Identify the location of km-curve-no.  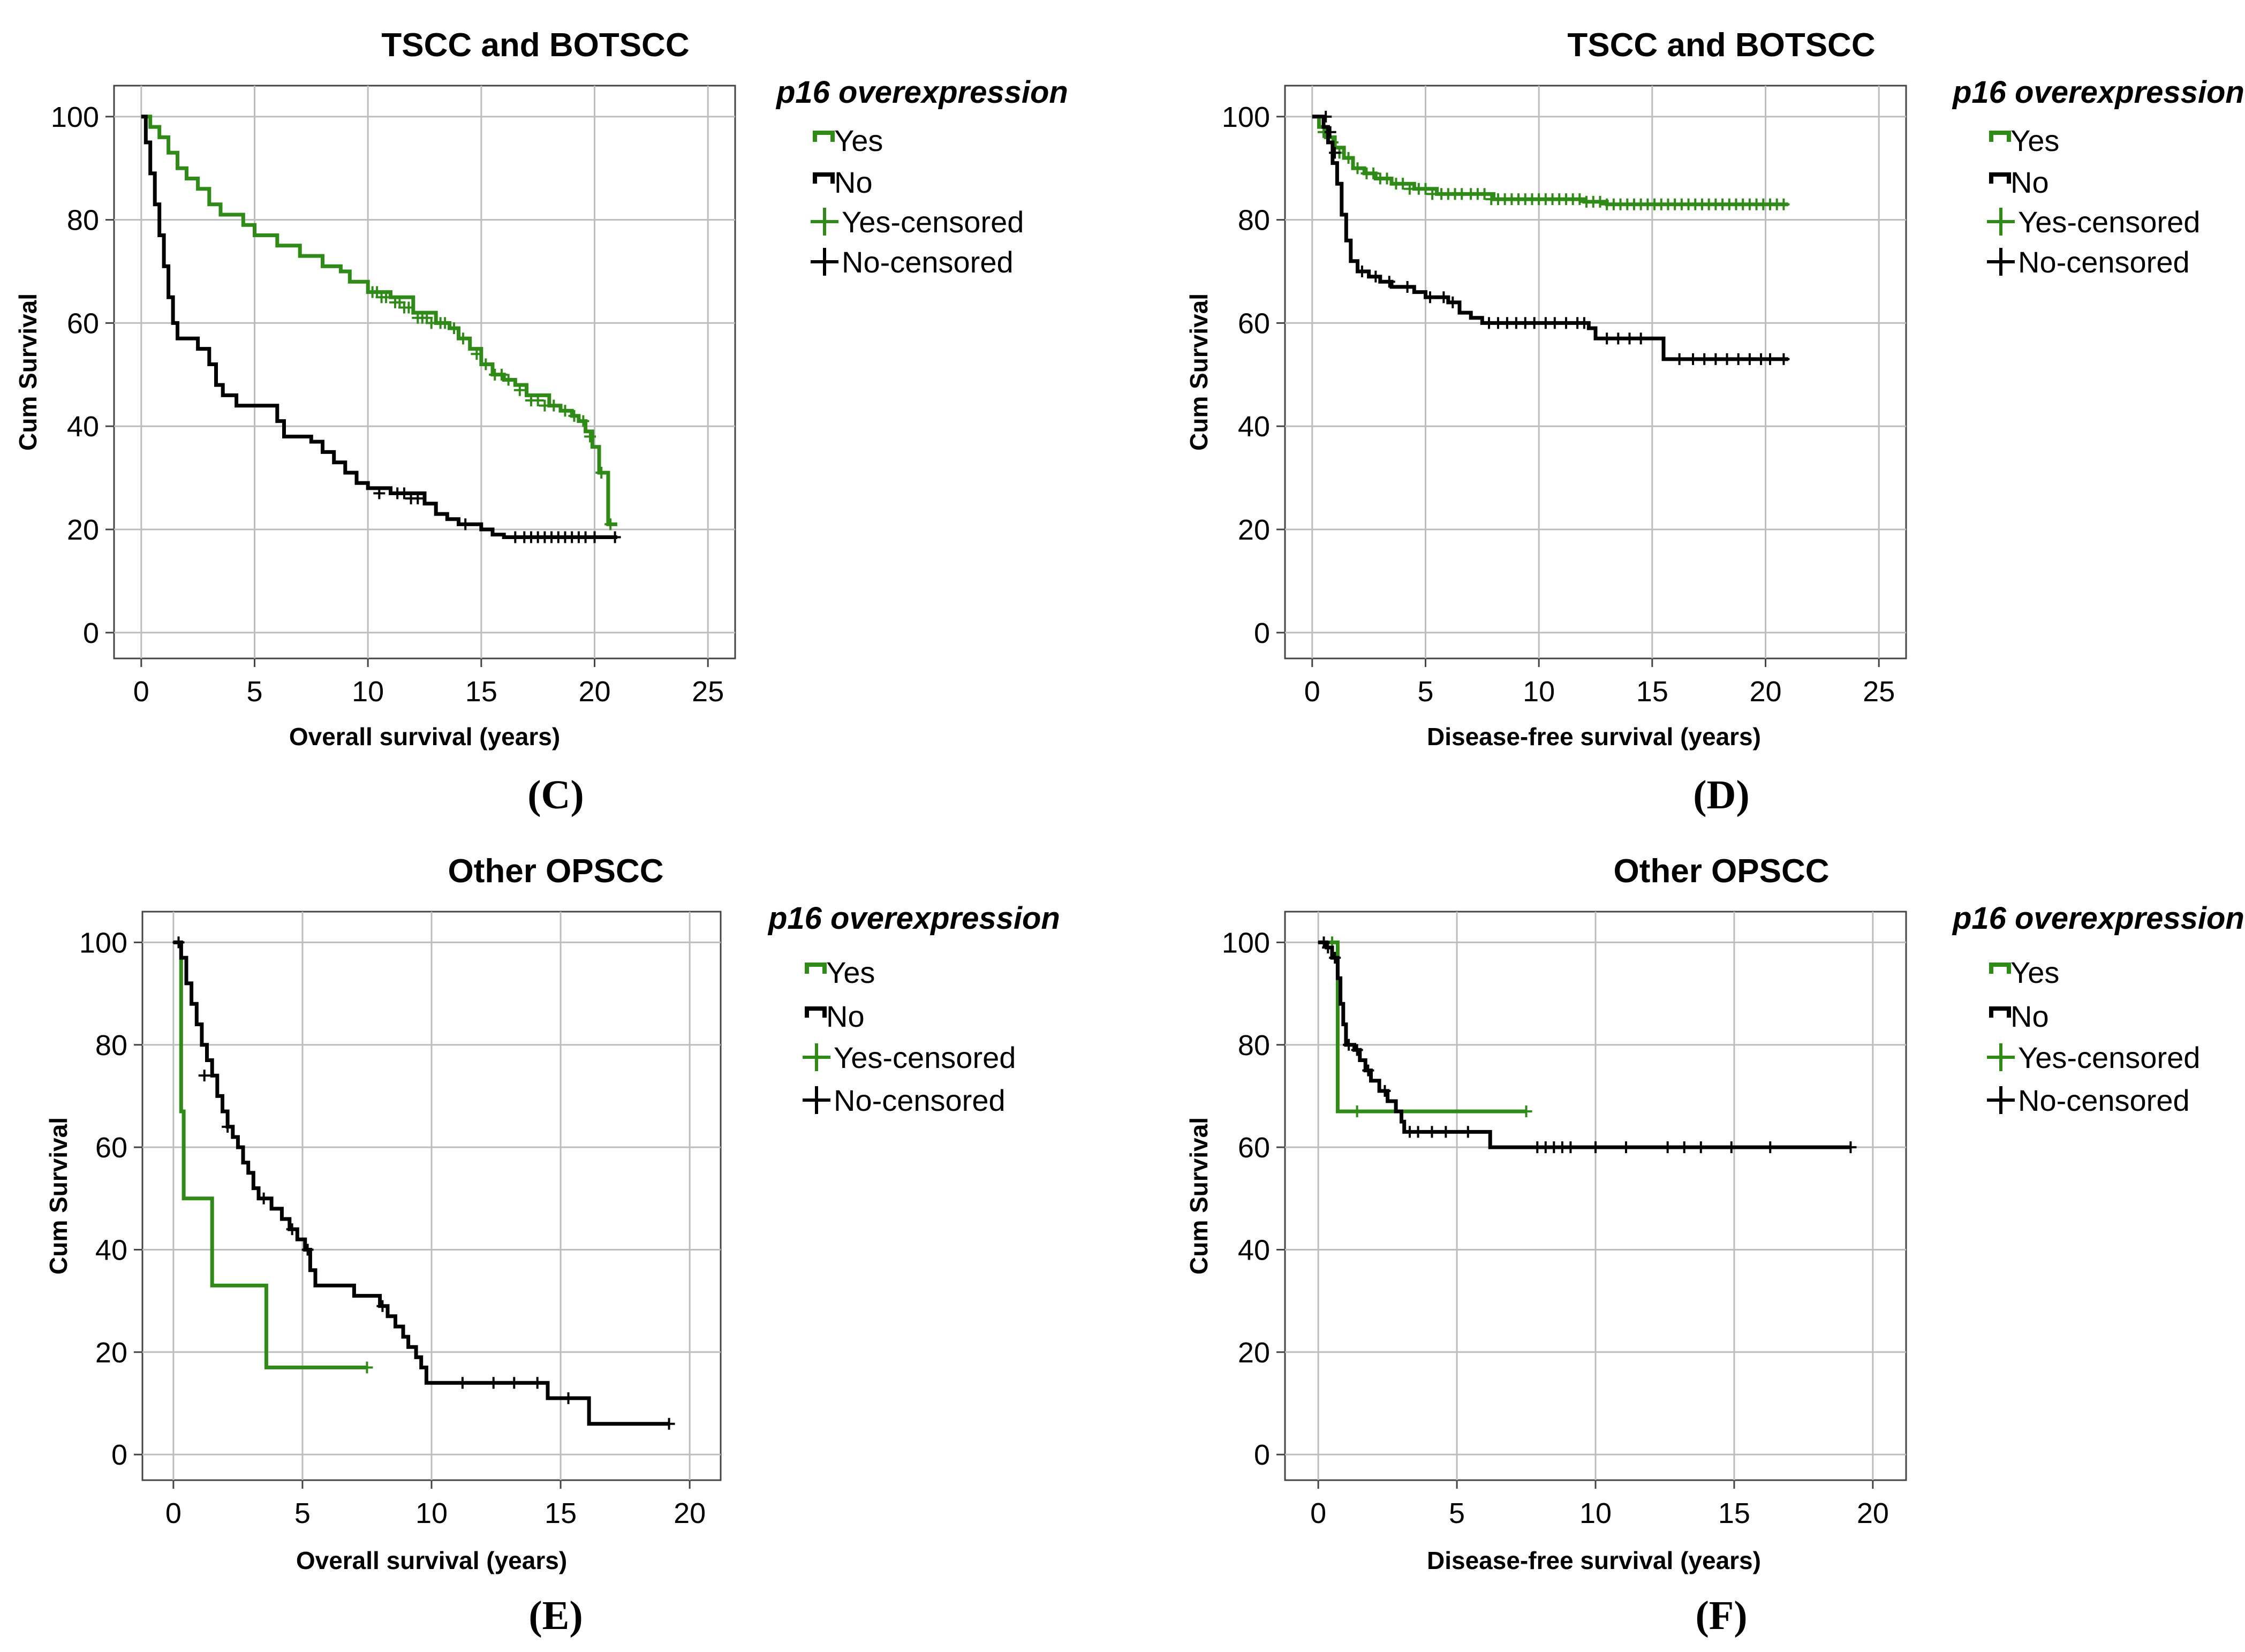
(1584, 1044).